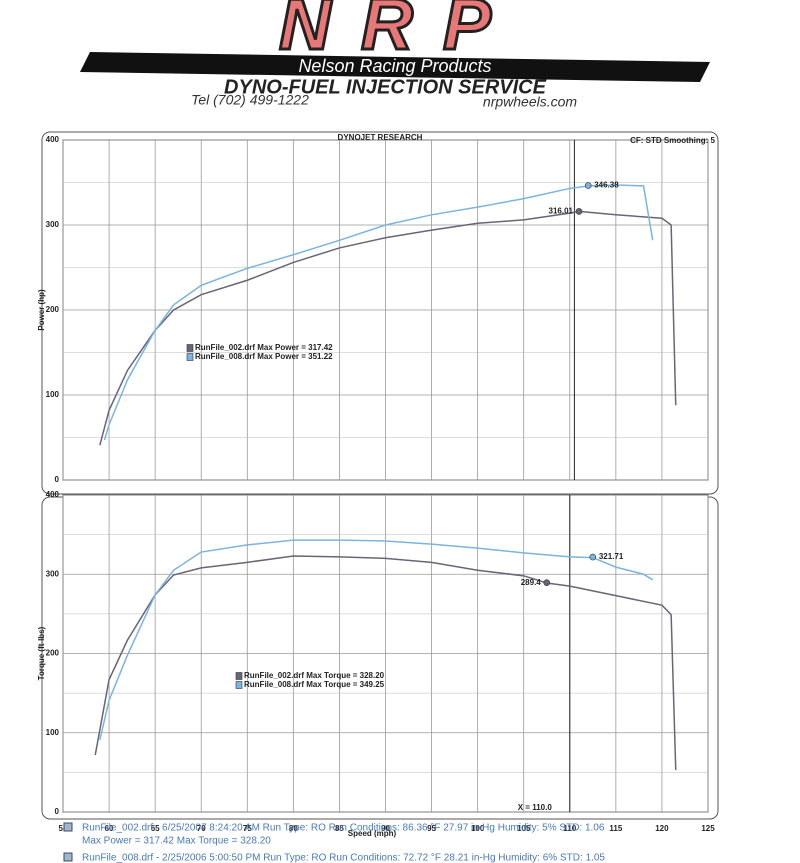  What do you see at coordinates (400, 32) in the screenshot?
I see `logo-text: NRP` at bounding box center [400, 32].